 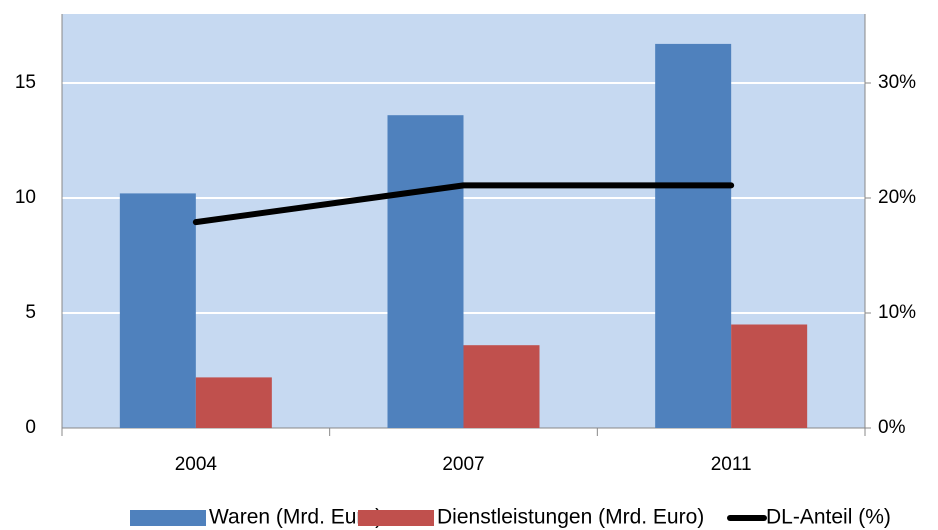 What do you see at coordinates (828, 517) in the screenshot?
I see `legend-label: DL-Anteil (%)` at bounding box center [828, 517].